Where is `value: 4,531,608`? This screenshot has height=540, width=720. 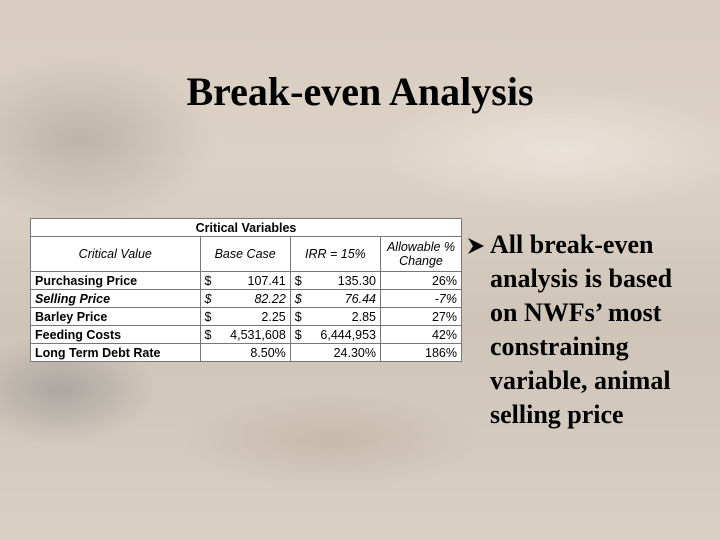
value: 4,531,608 is located at coordinates (258, 334).